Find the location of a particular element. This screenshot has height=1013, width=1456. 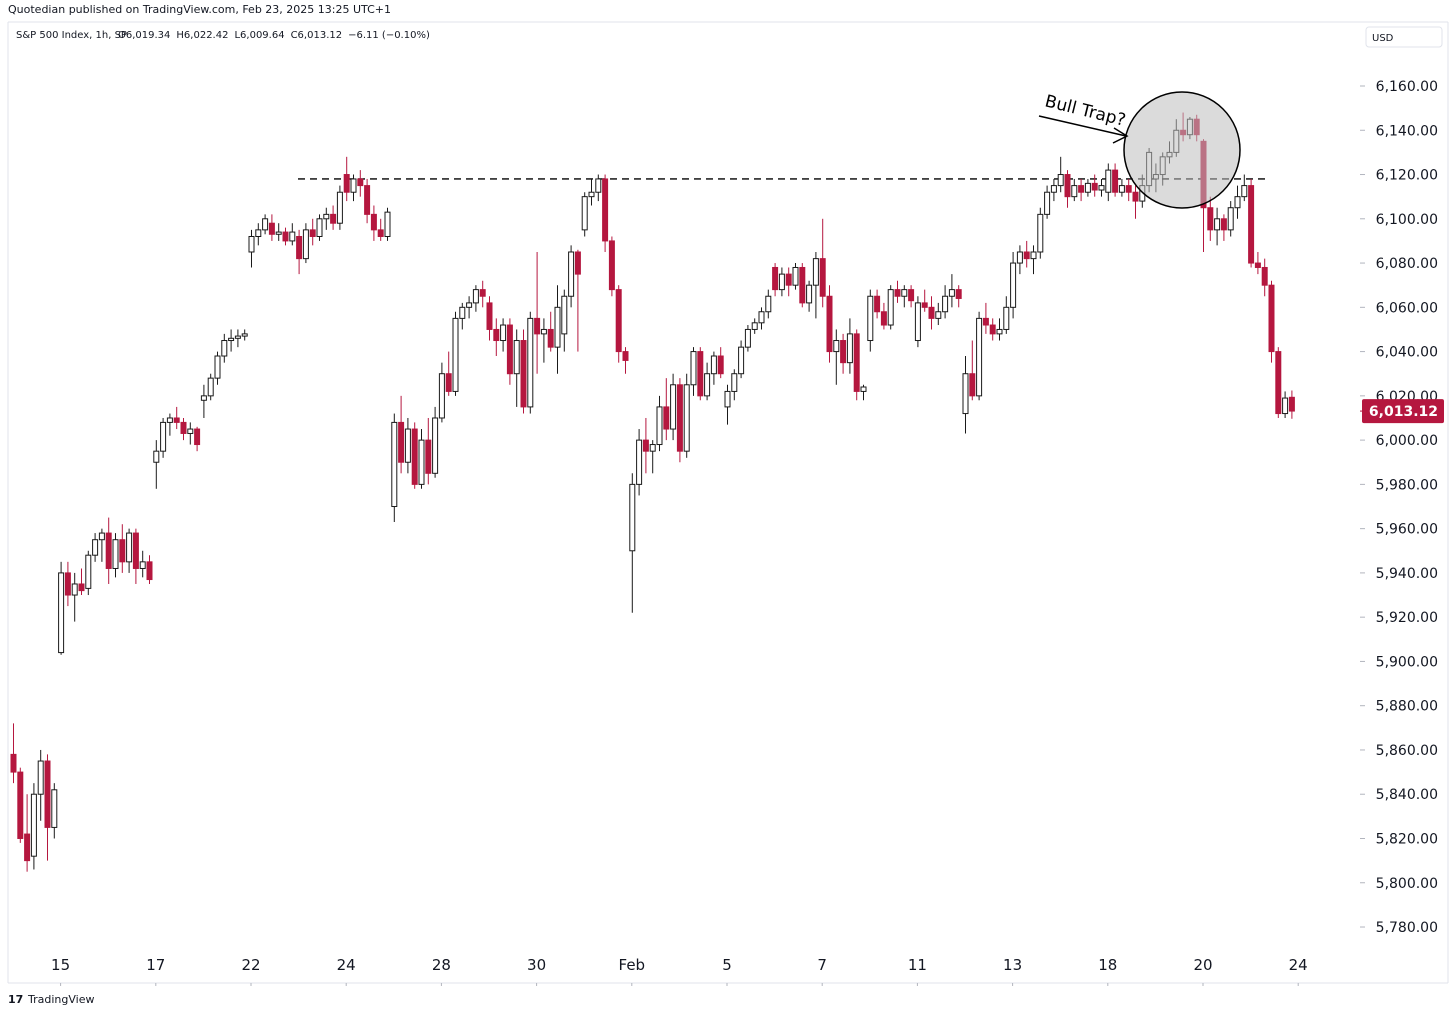

x-tick-label: 30 is located at coordinates (536, 965).